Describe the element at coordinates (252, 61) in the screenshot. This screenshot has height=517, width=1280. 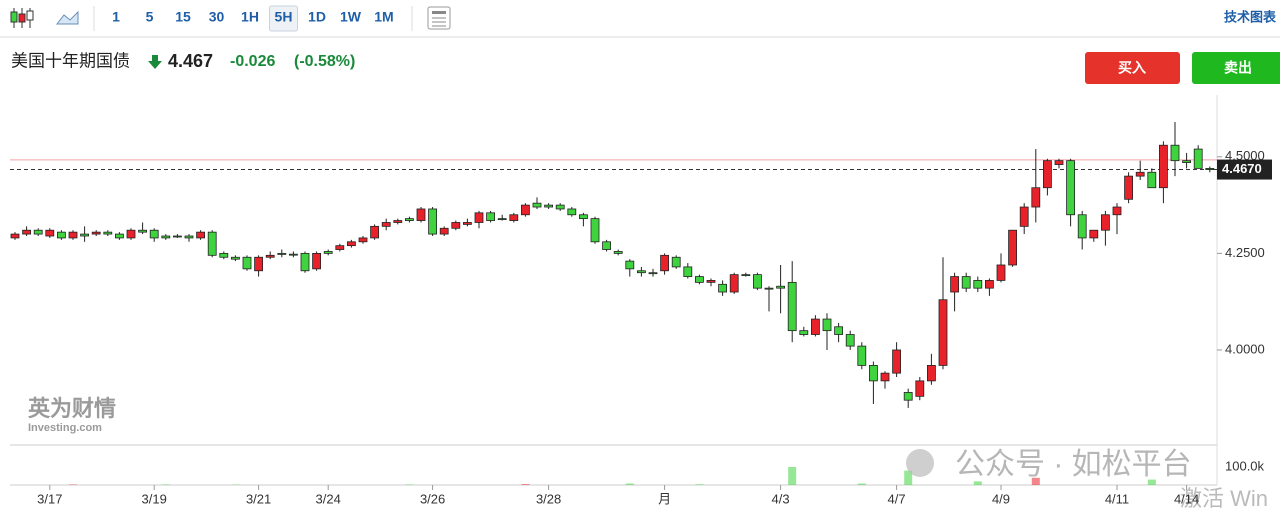
I see `change: -0.026` at that location.